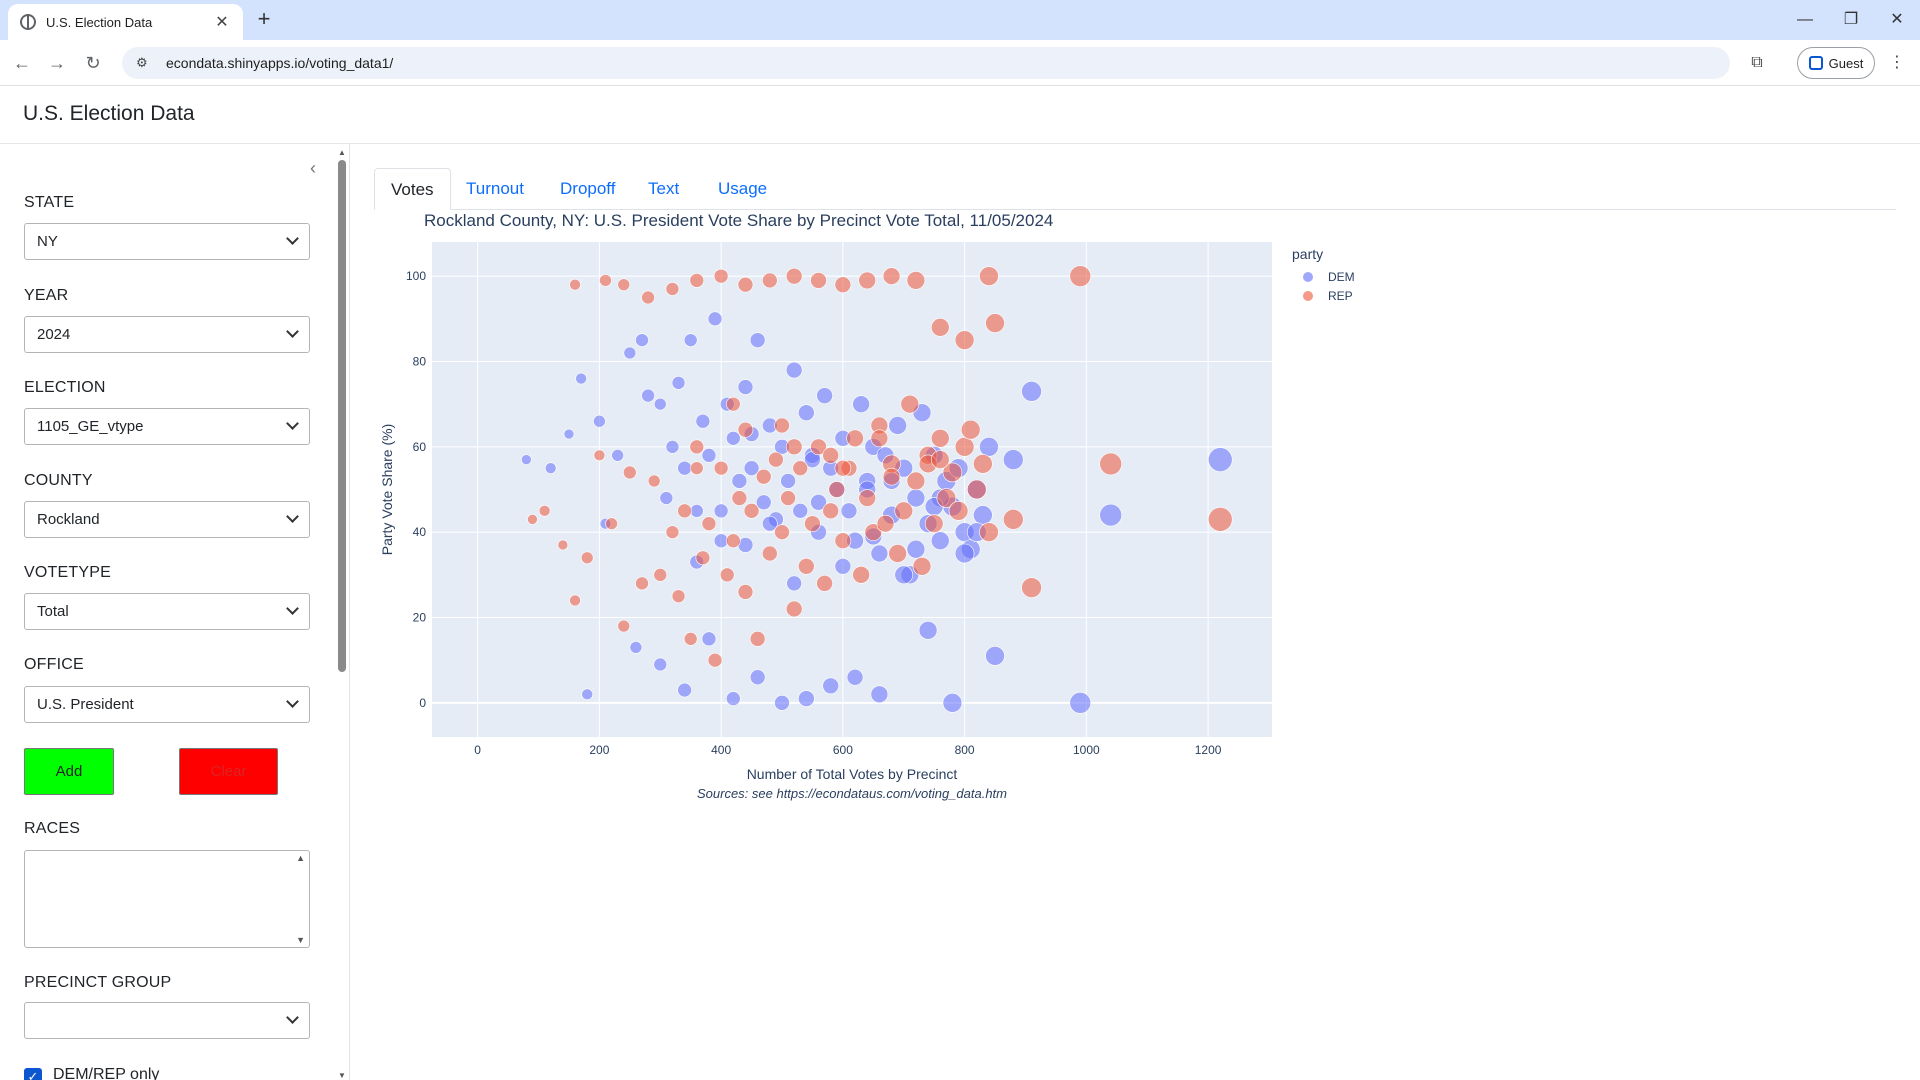  Describe the element at coordinates (1805, 19) in the screenshot. I see `minimize-icon: —` at that location.